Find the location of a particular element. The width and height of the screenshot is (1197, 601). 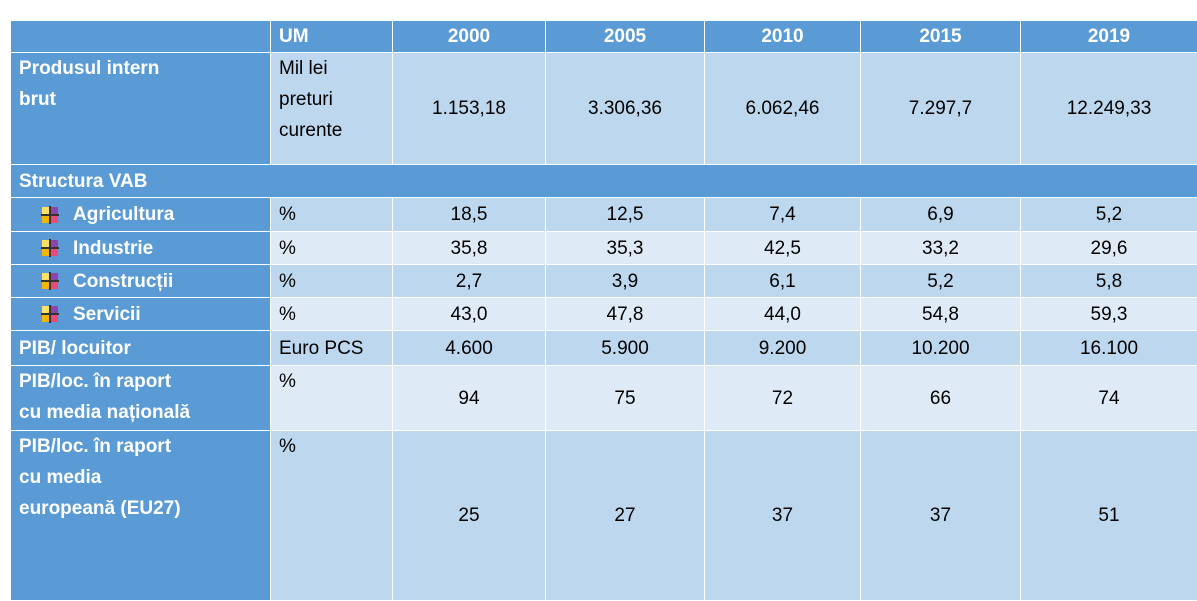

unit-cell: Mil lei preturi curente is located at coordinates (332, 109).